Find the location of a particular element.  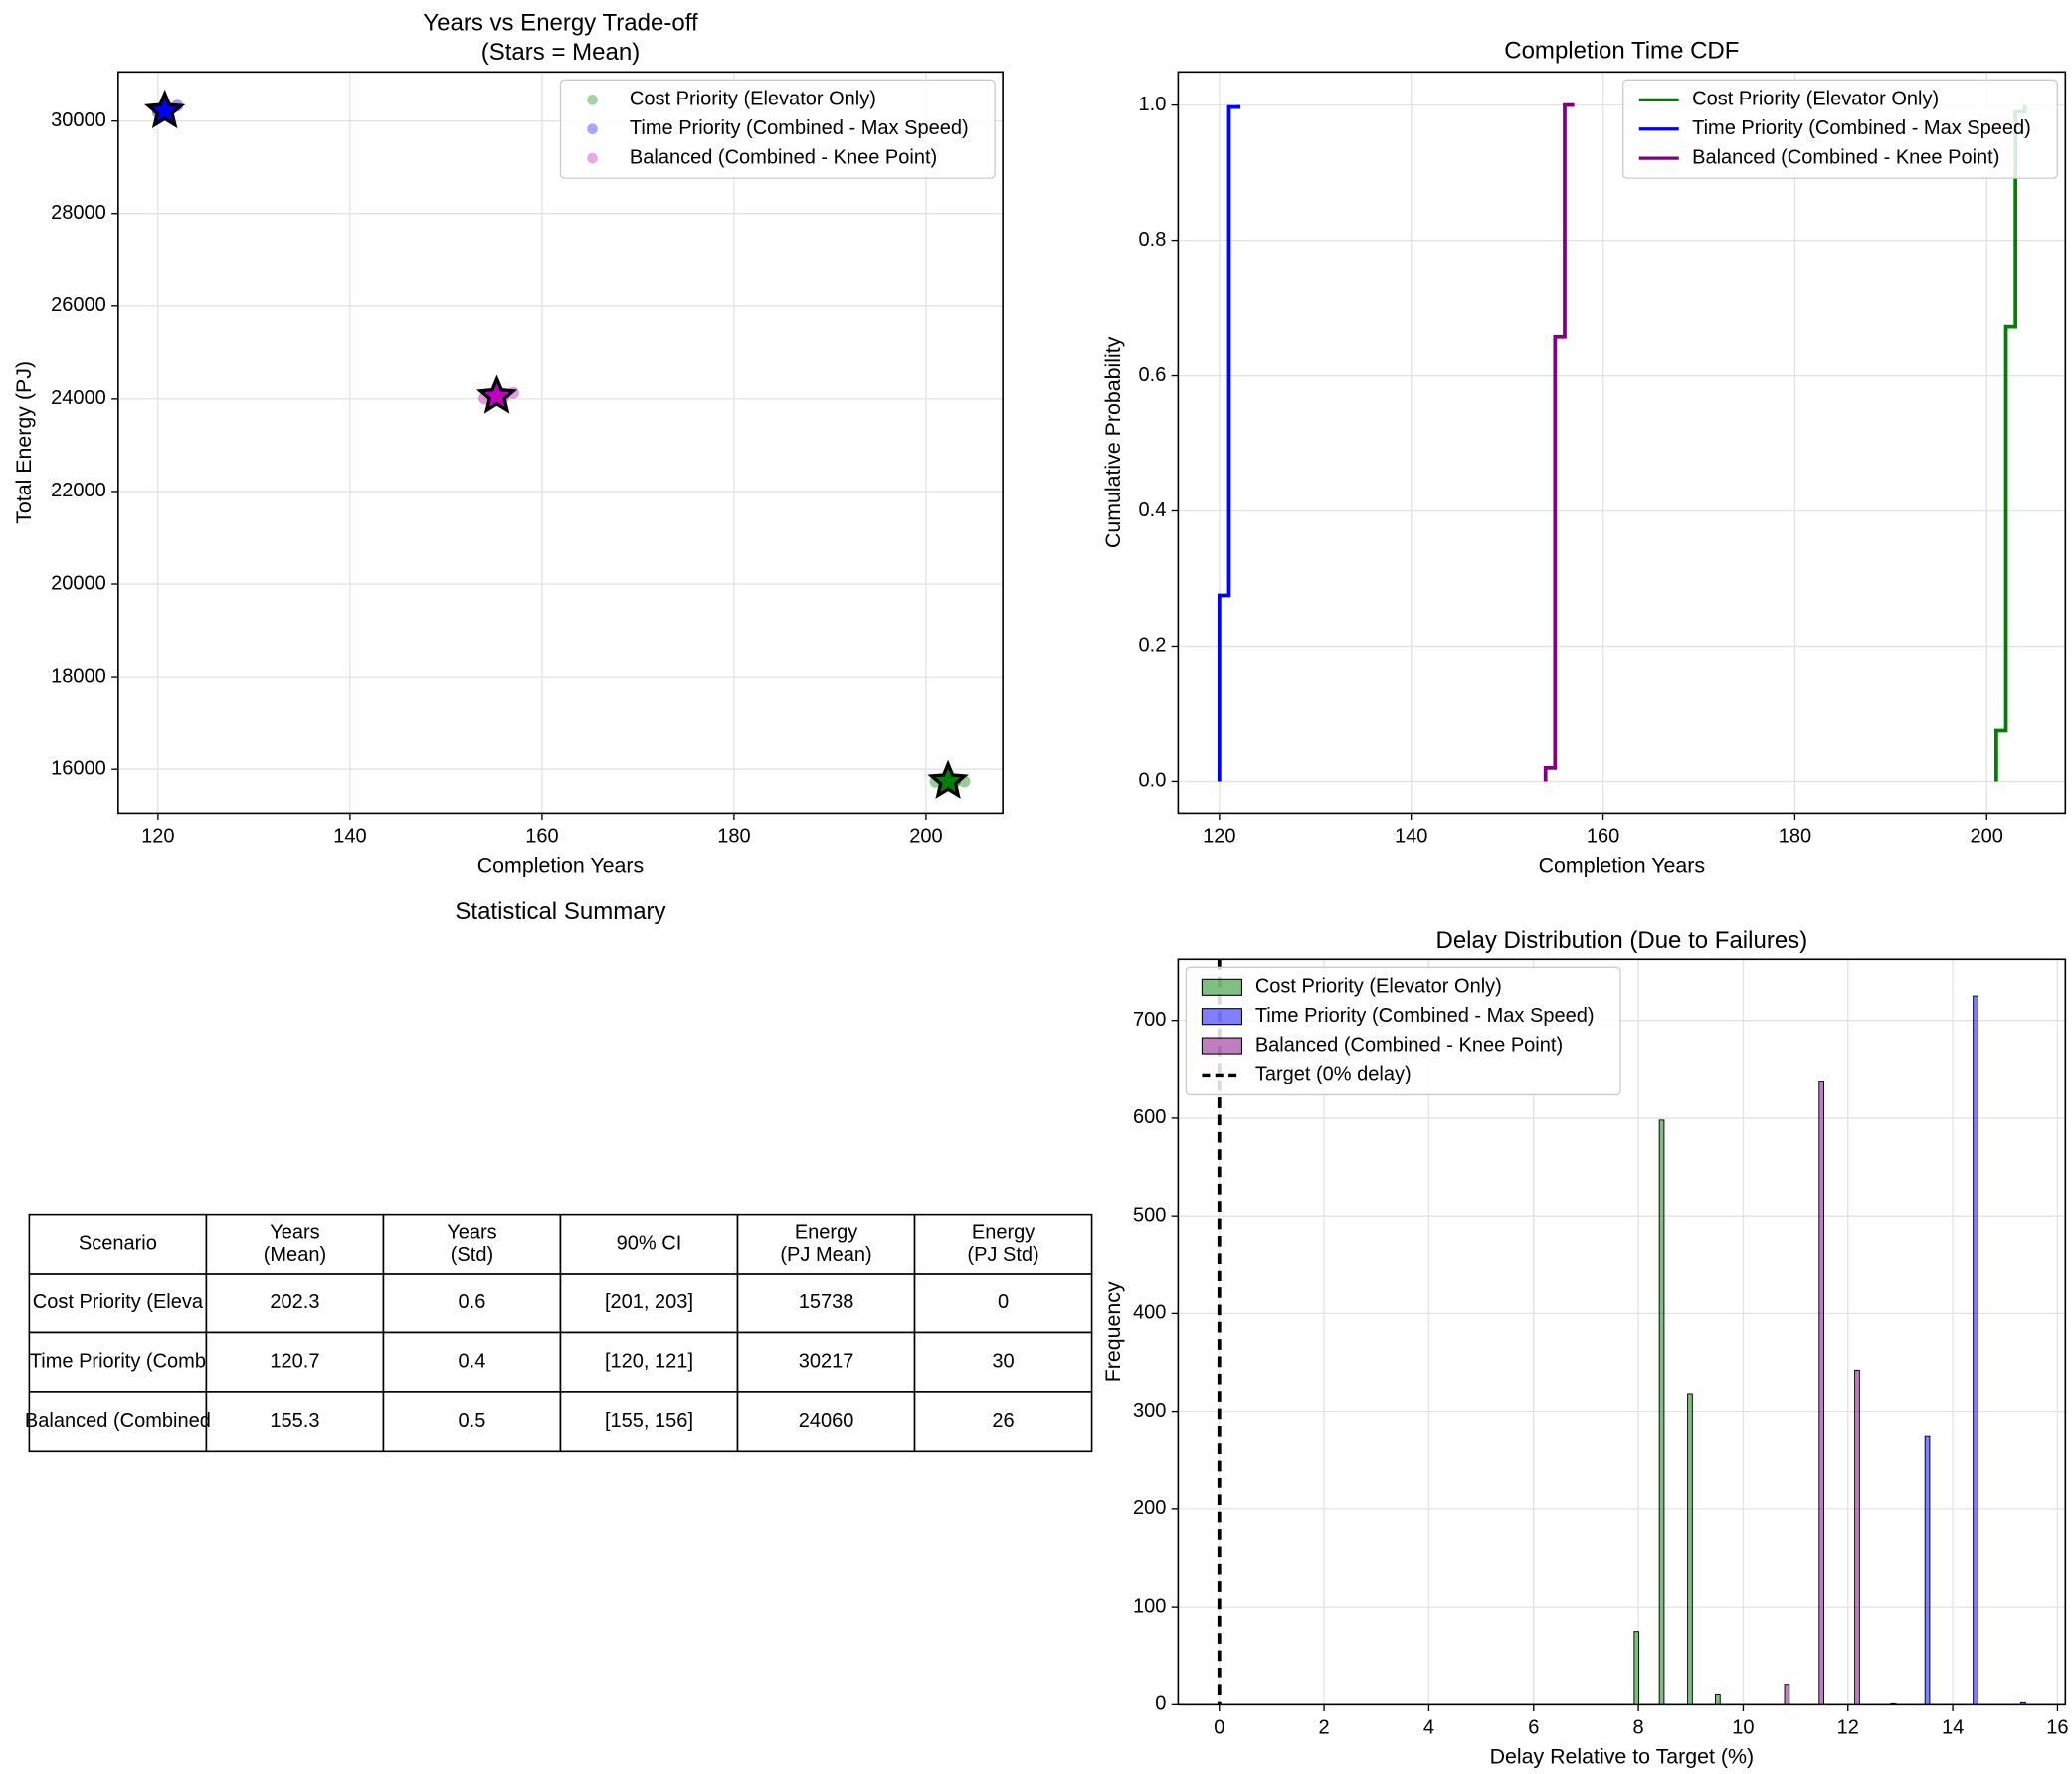

chart-title: Completion Time CDF is located at coordinates (1621, 51).